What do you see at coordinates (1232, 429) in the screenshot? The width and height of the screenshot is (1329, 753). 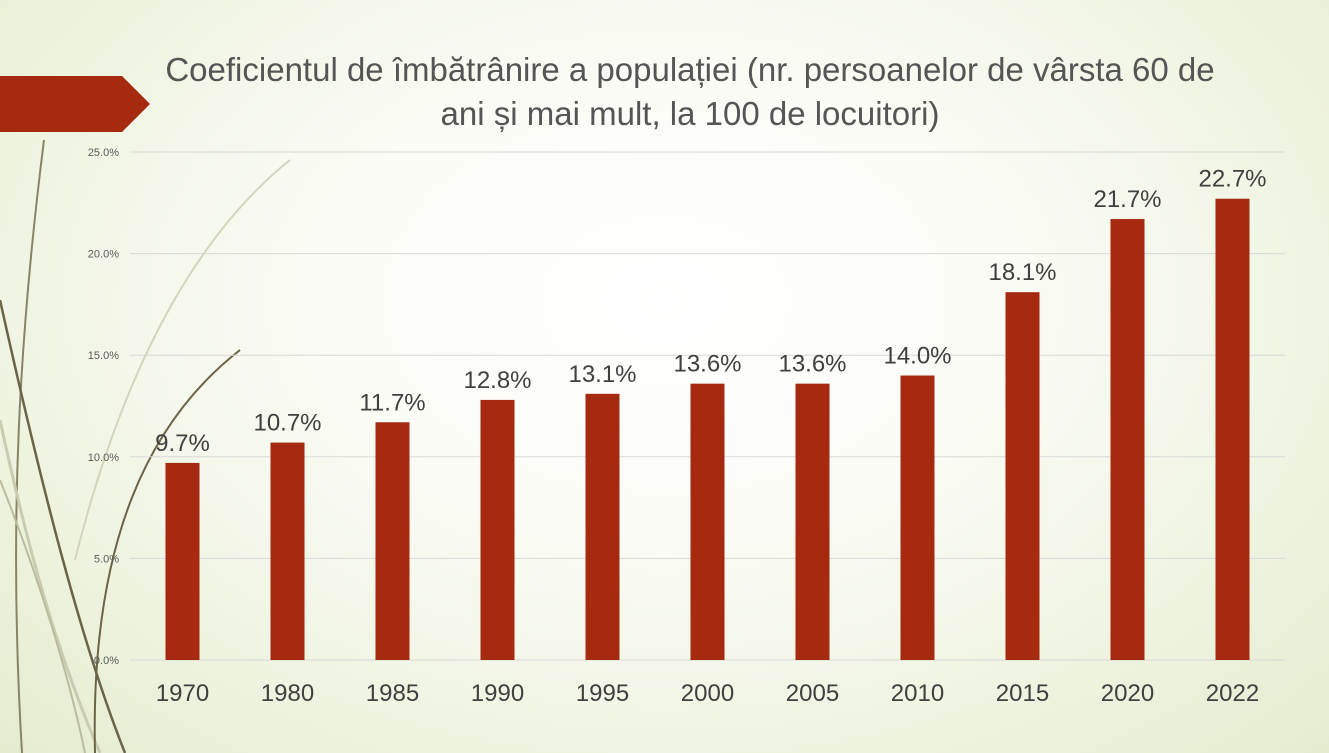 I see `bar-2022` at bounding box center [1232, 429].